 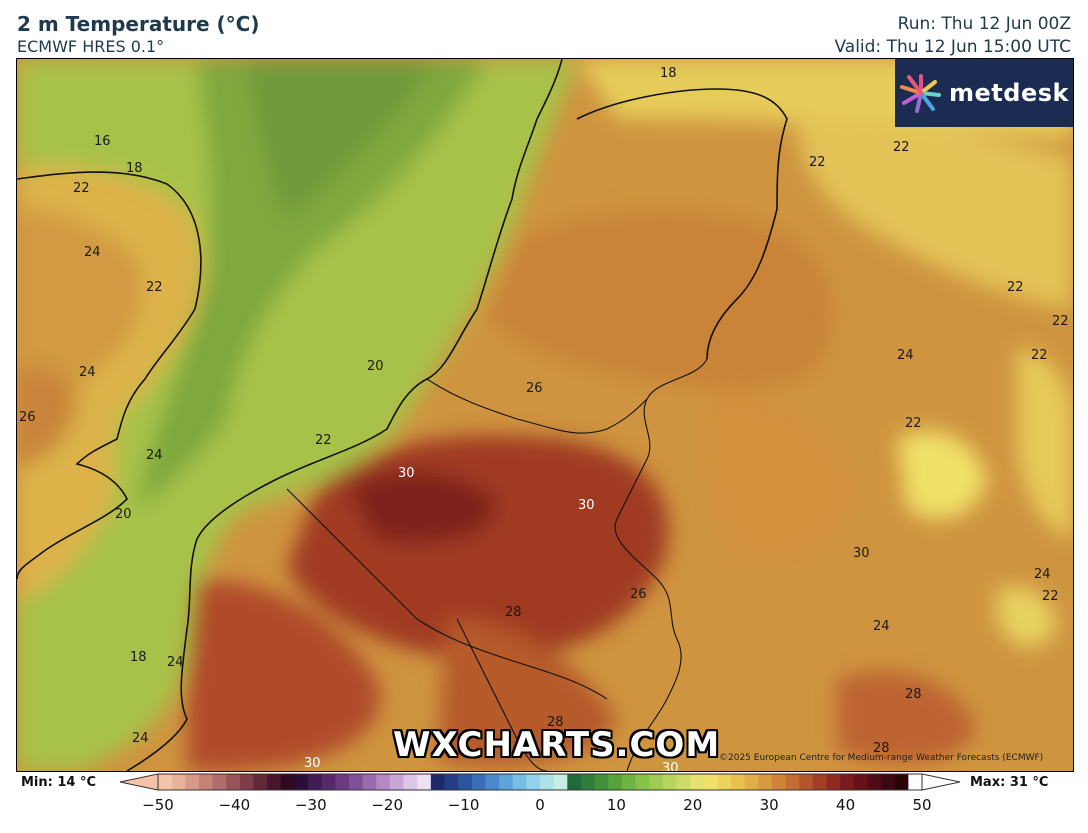 I want to click on colorbar-max-arrow, so click(x=941, y=782).